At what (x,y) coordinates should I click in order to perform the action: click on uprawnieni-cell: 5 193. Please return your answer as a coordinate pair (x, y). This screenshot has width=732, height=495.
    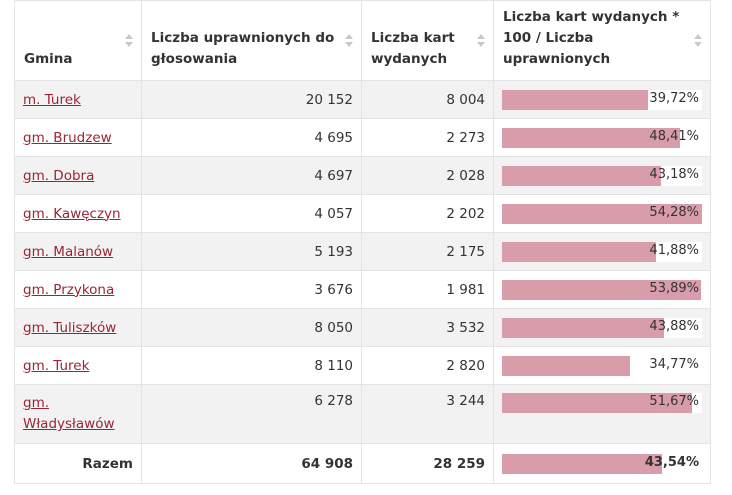
    Looking at the image, I should click on (251, 251).